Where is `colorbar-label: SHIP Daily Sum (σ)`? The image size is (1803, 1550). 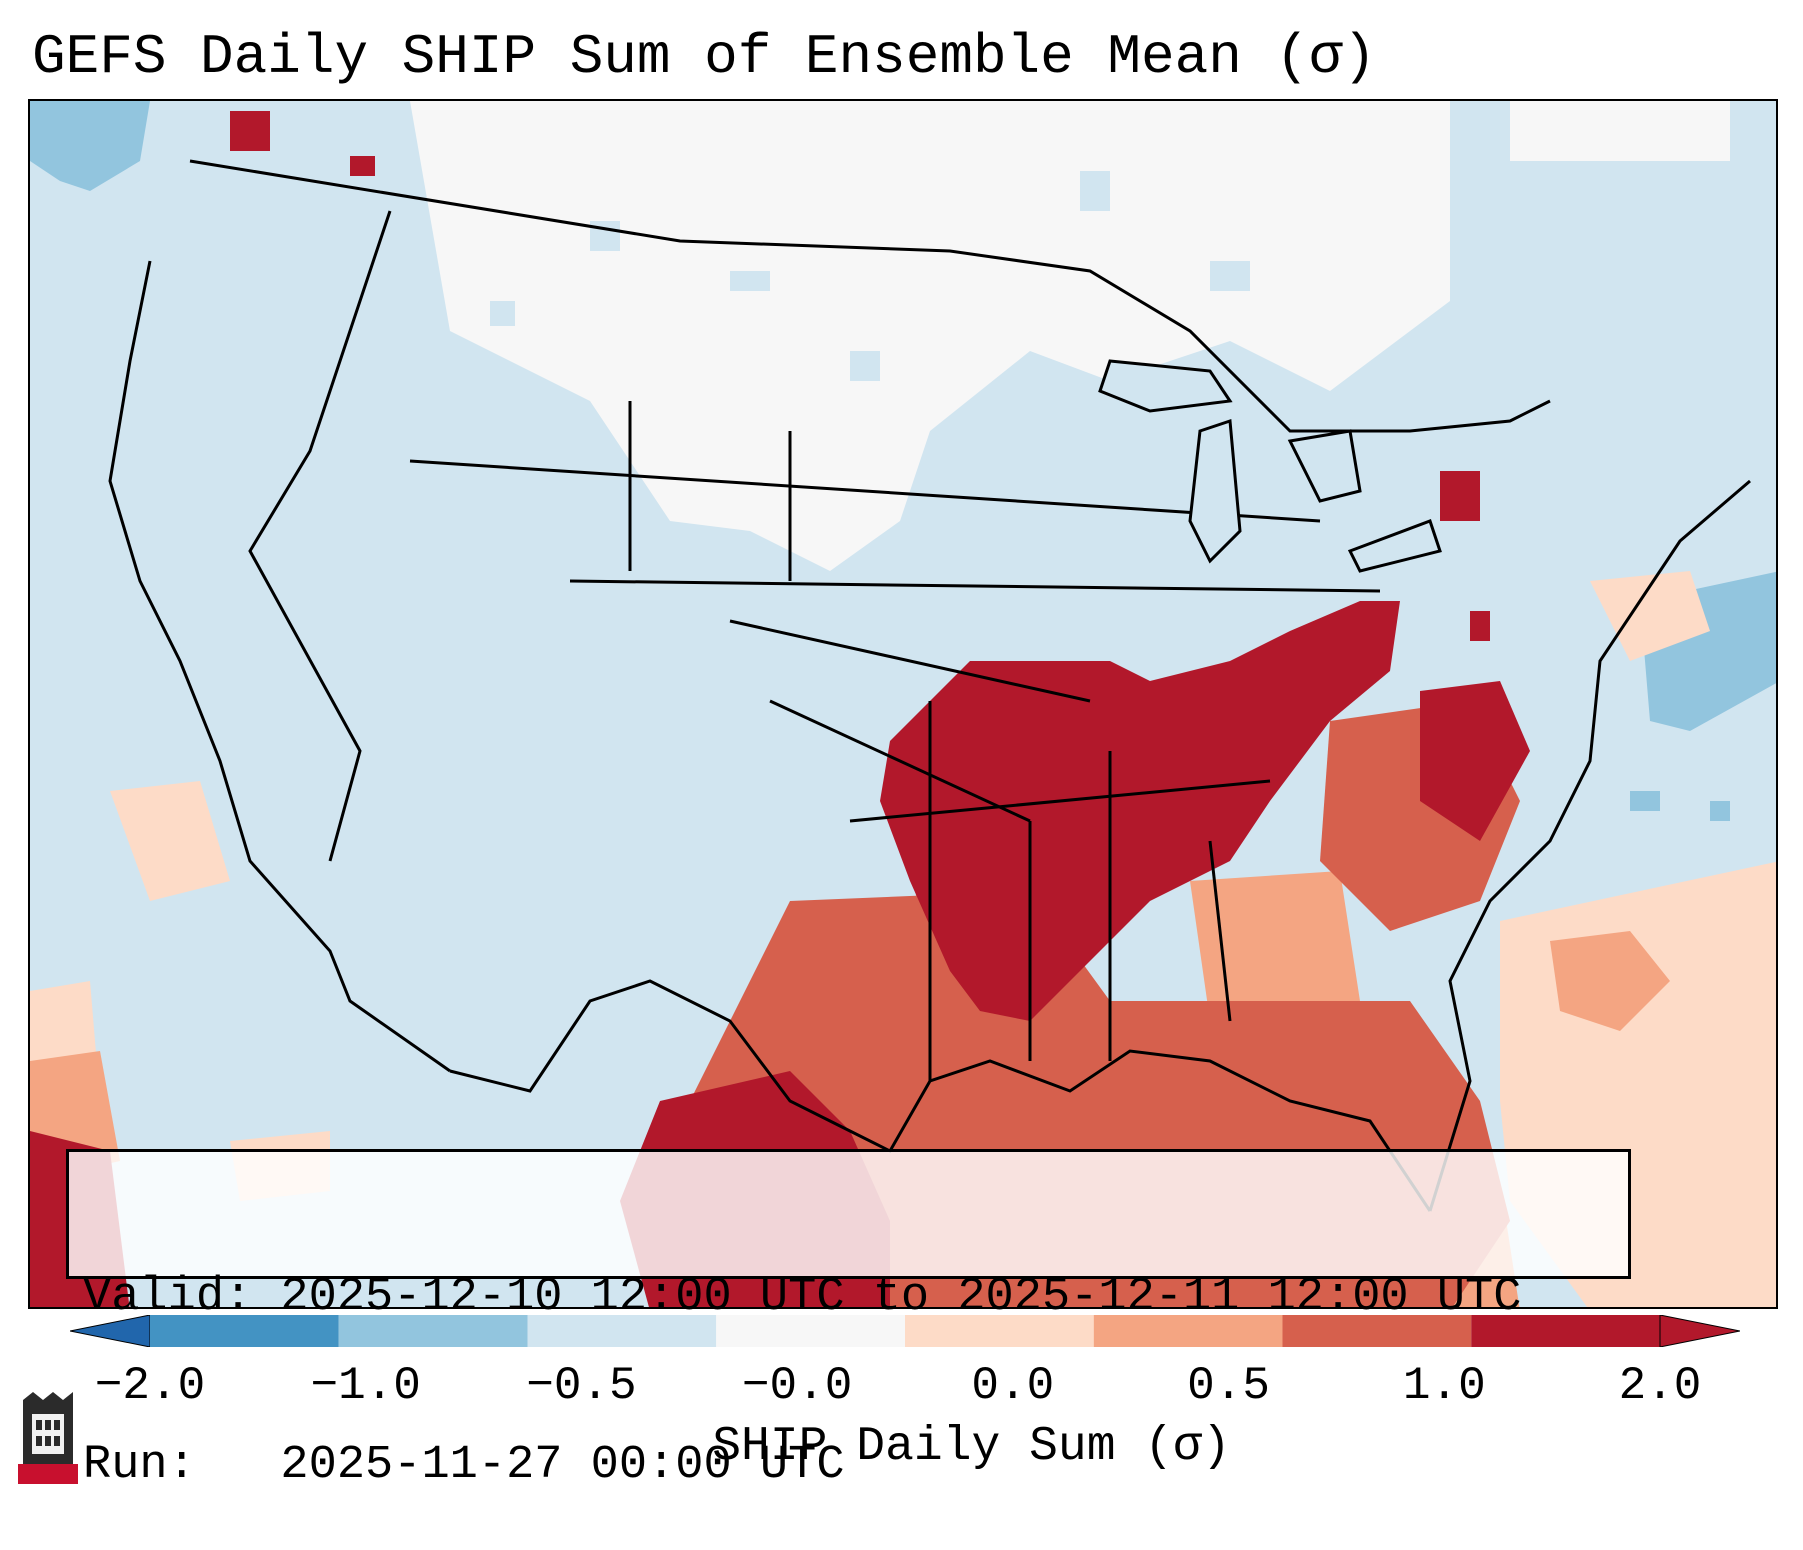
colorbar-label: SHIP Daily Sum (σ) is located at coordinates (901, 1447).